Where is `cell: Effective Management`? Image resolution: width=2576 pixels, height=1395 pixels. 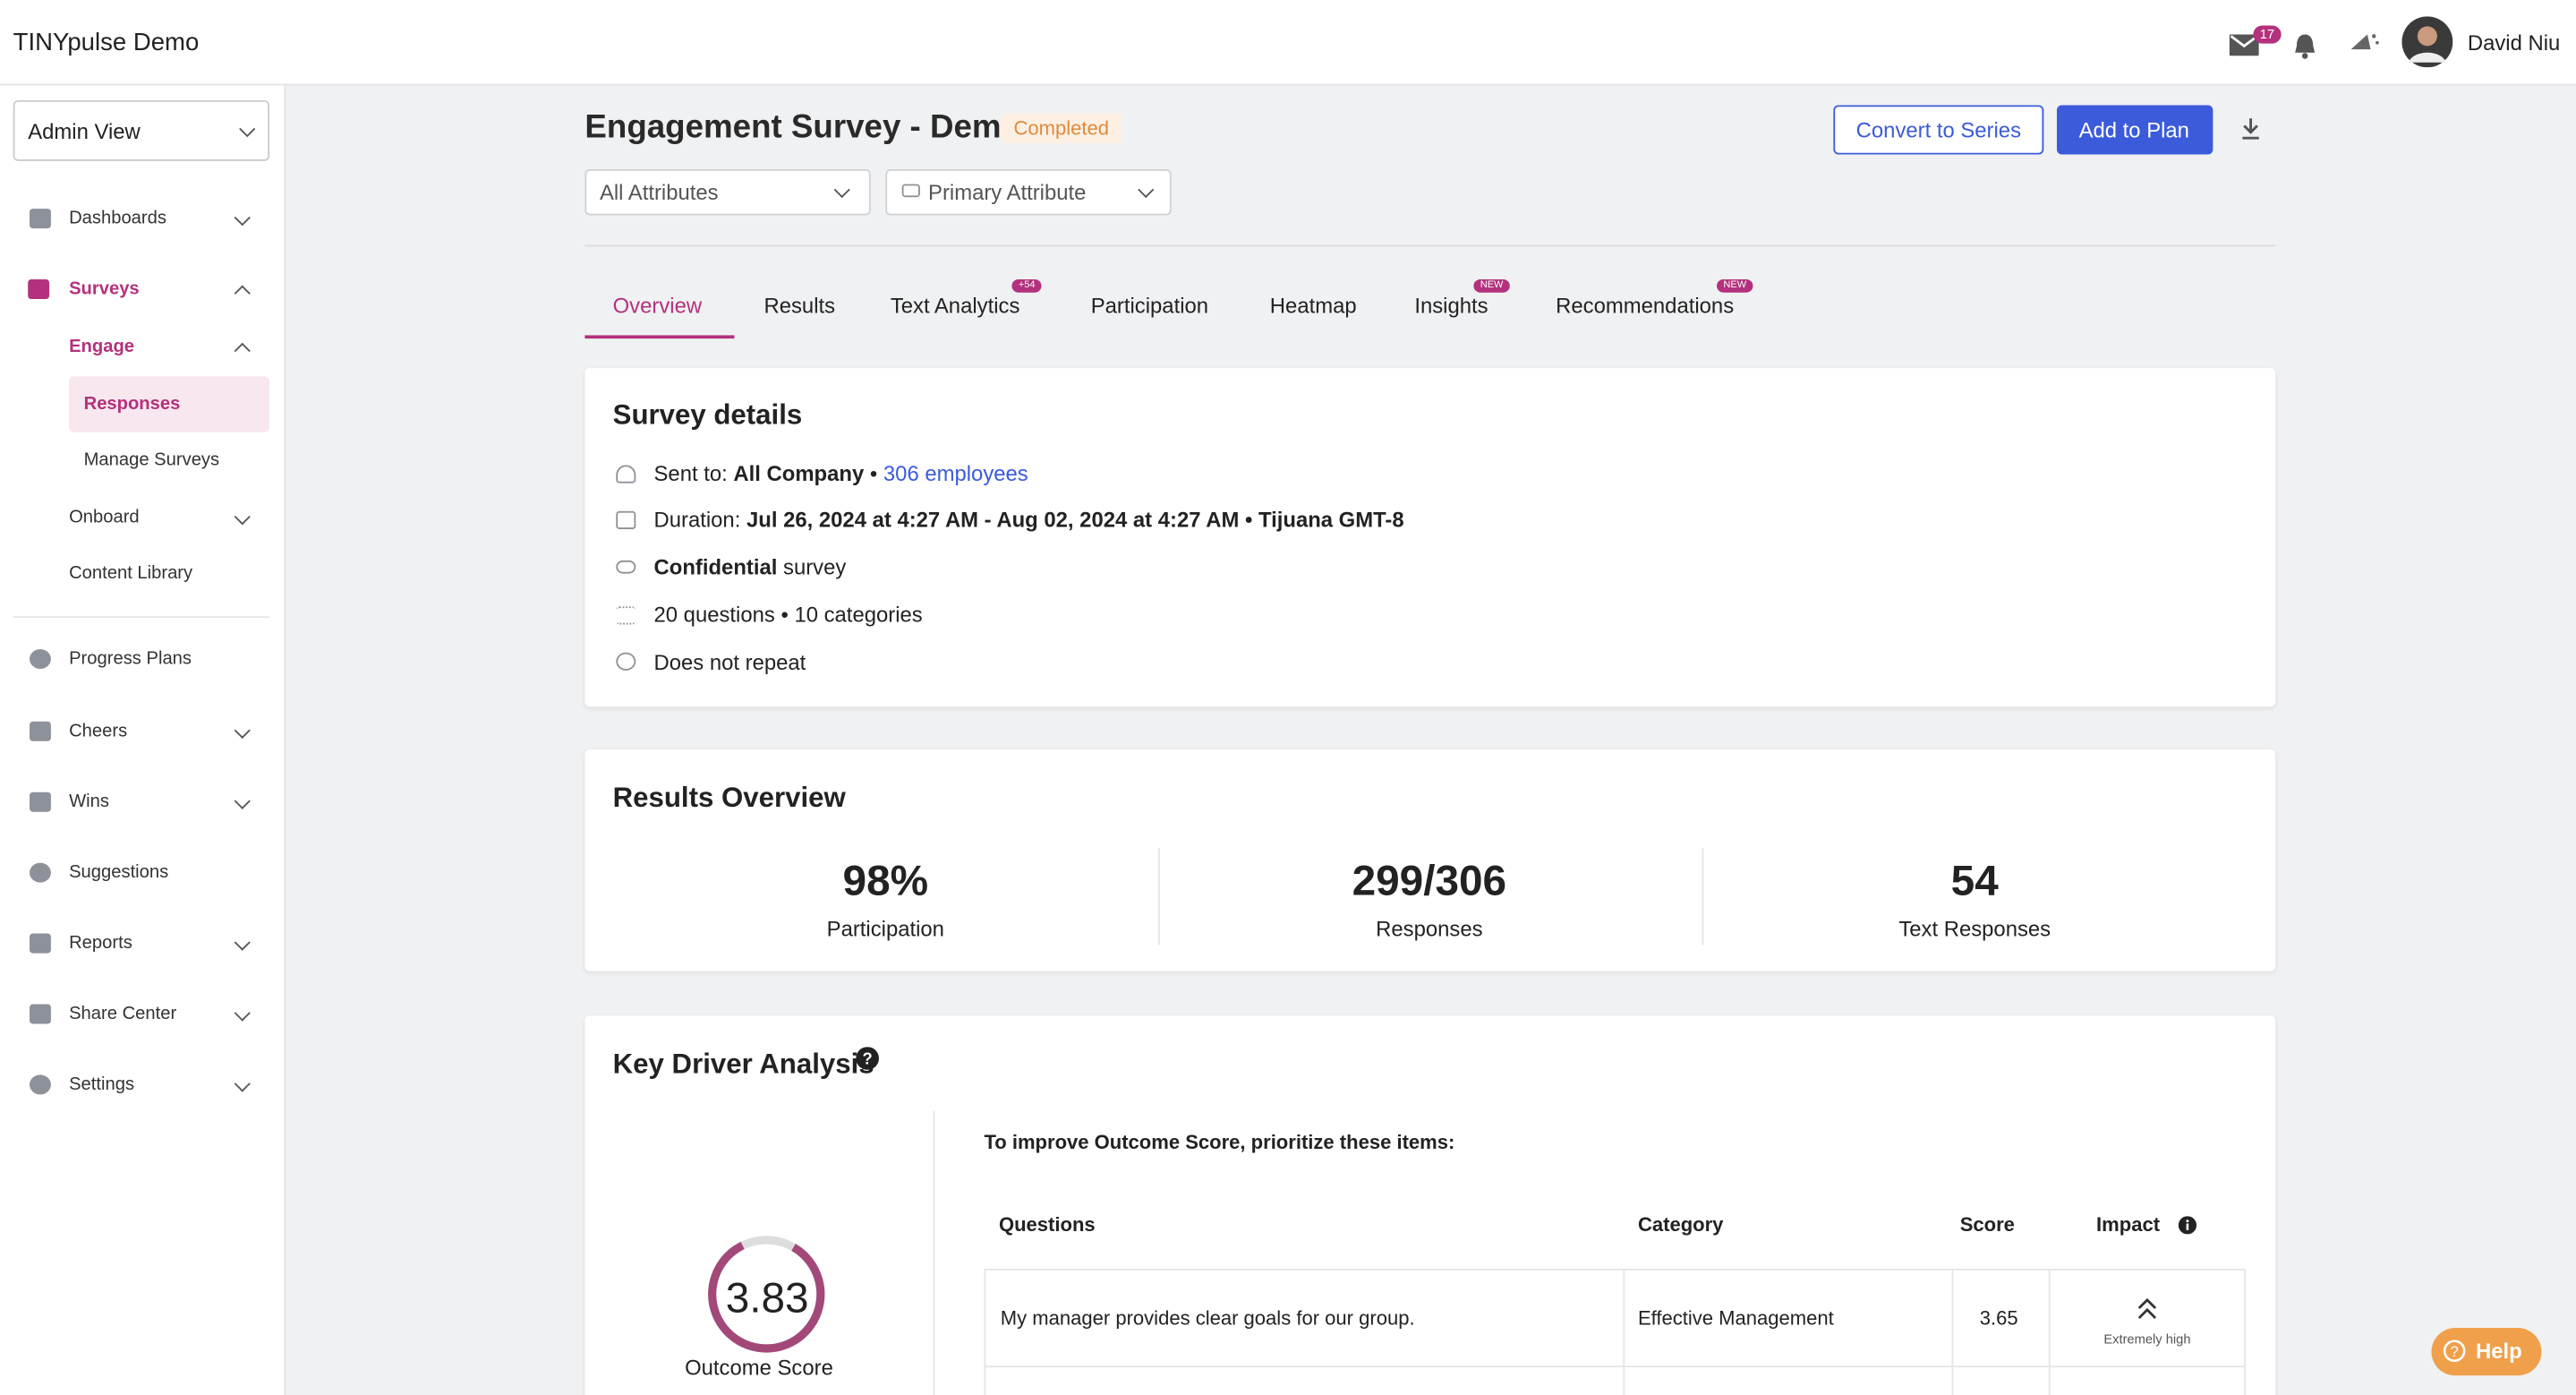
cell: Effective Management is located at coordinates (1735, 1318).